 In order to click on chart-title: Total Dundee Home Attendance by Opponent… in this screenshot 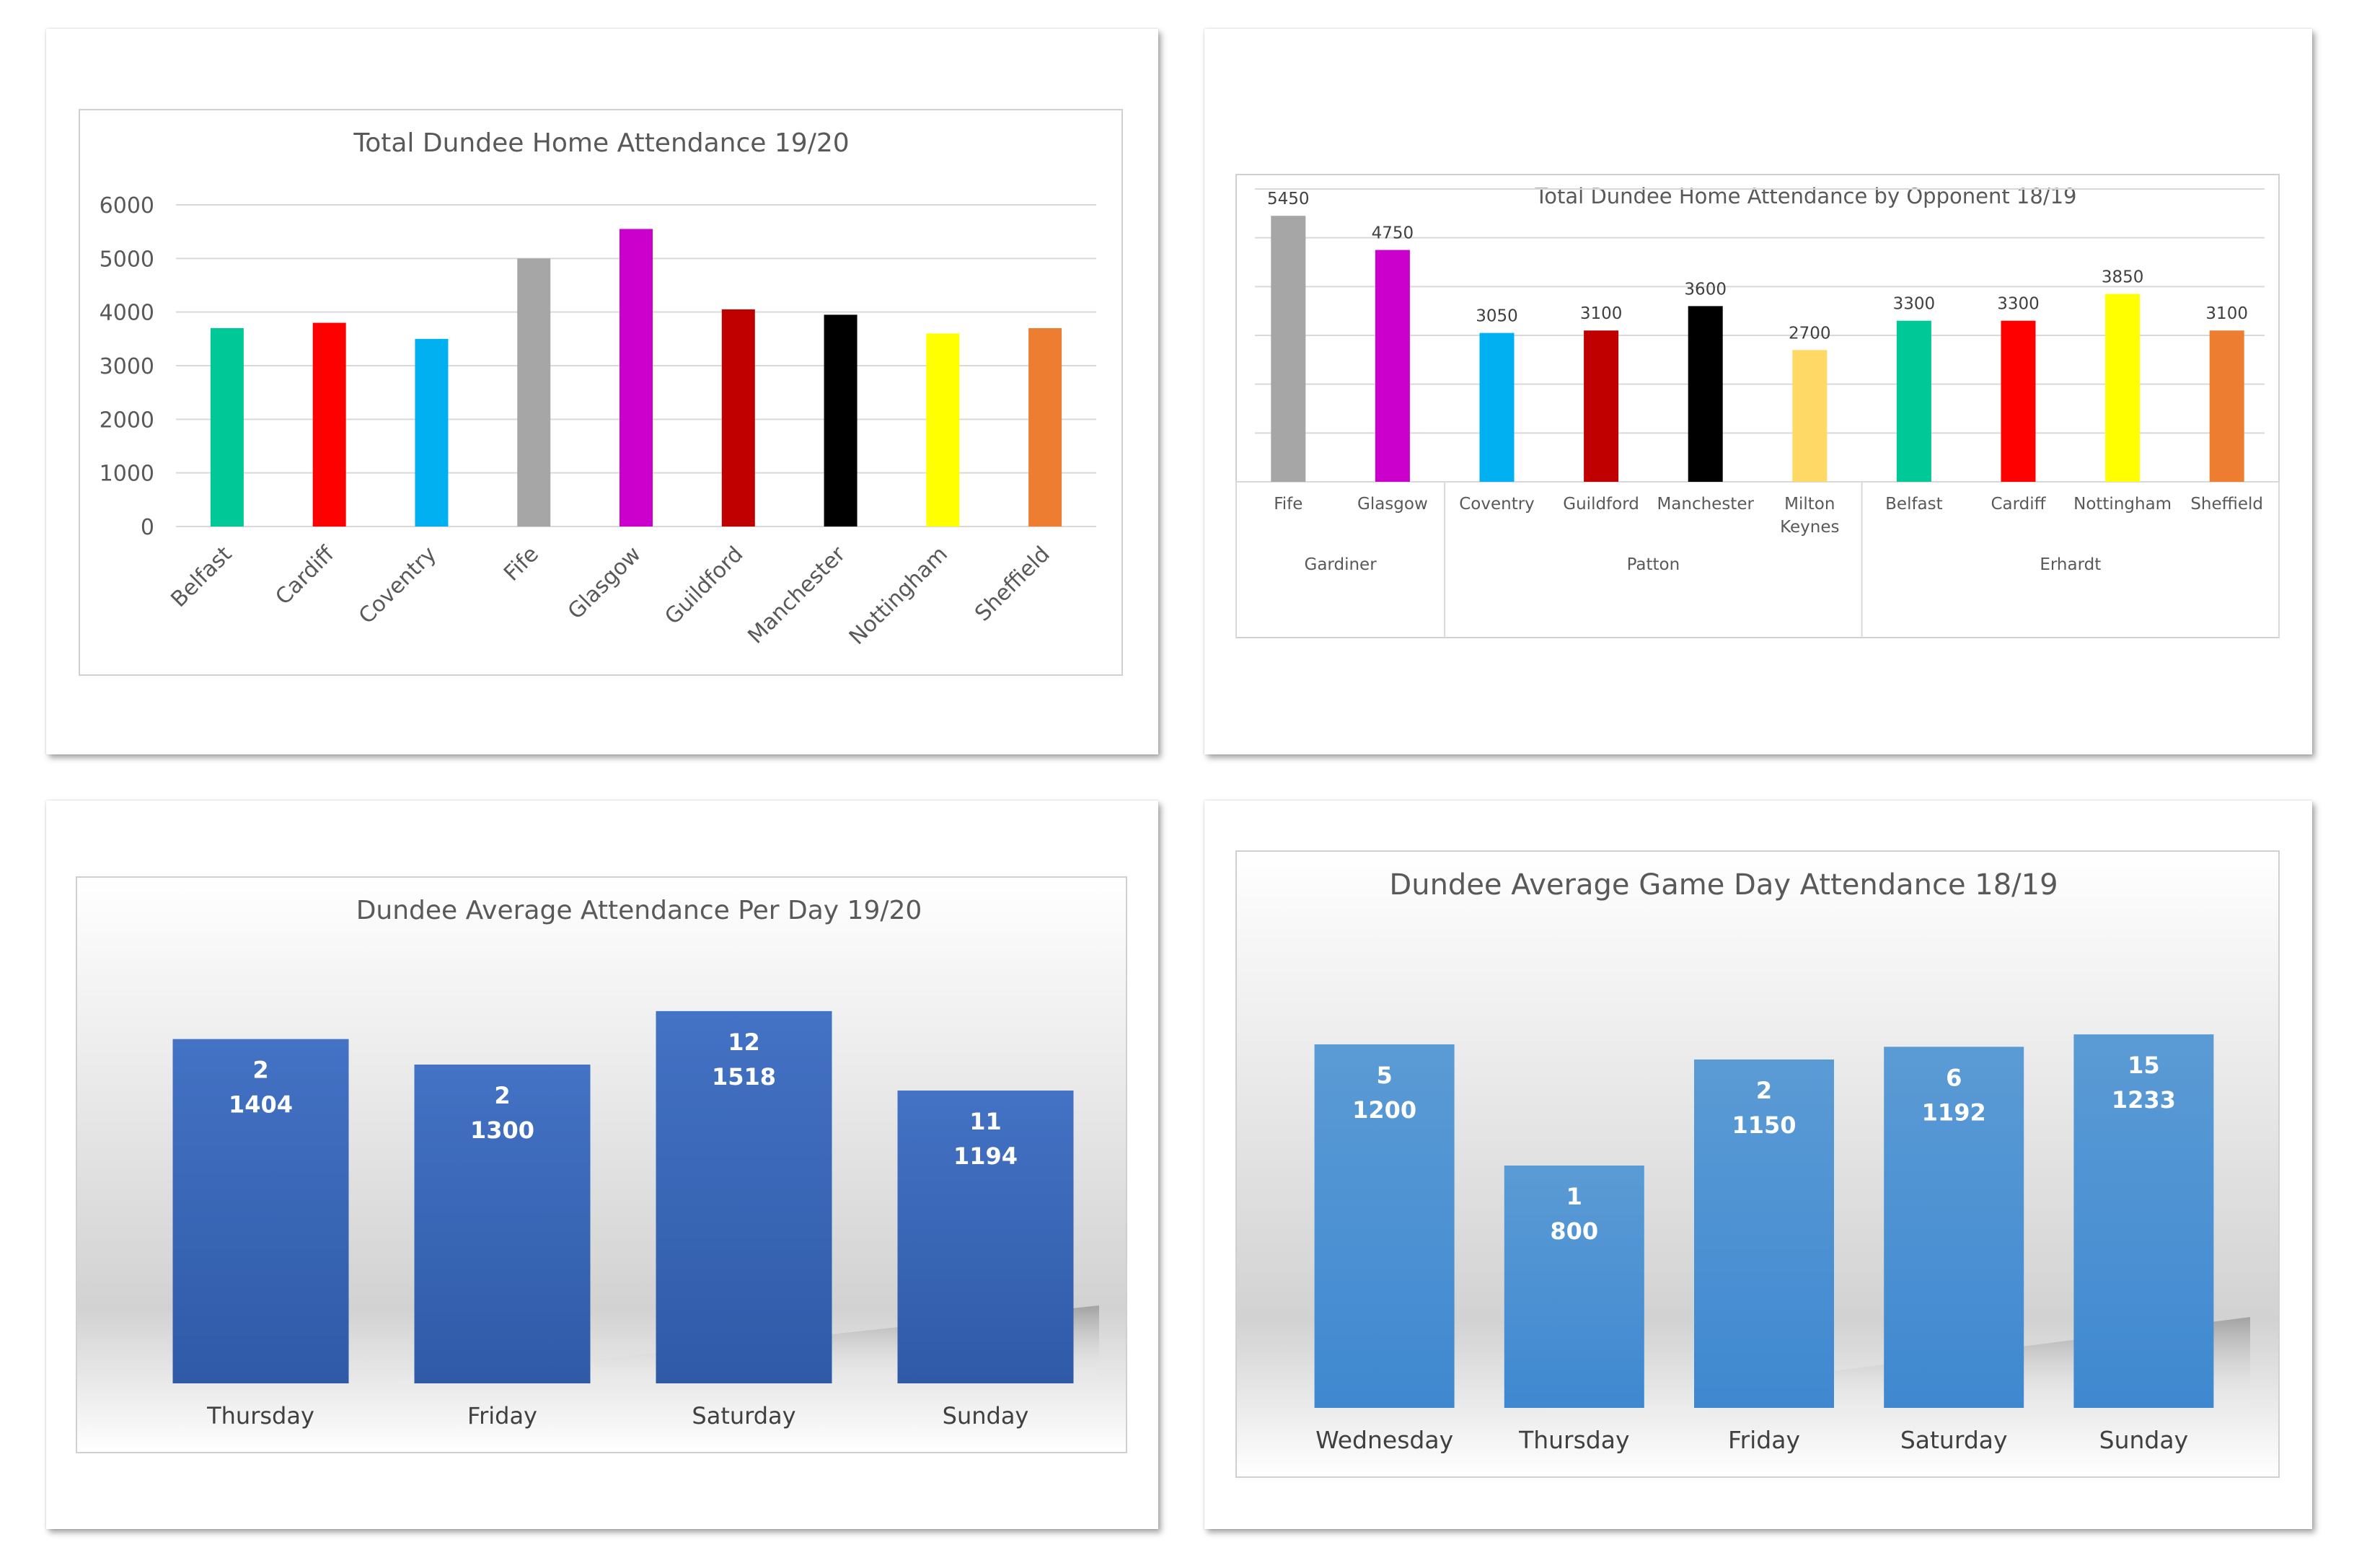, I will do `click(1806, 196)`.